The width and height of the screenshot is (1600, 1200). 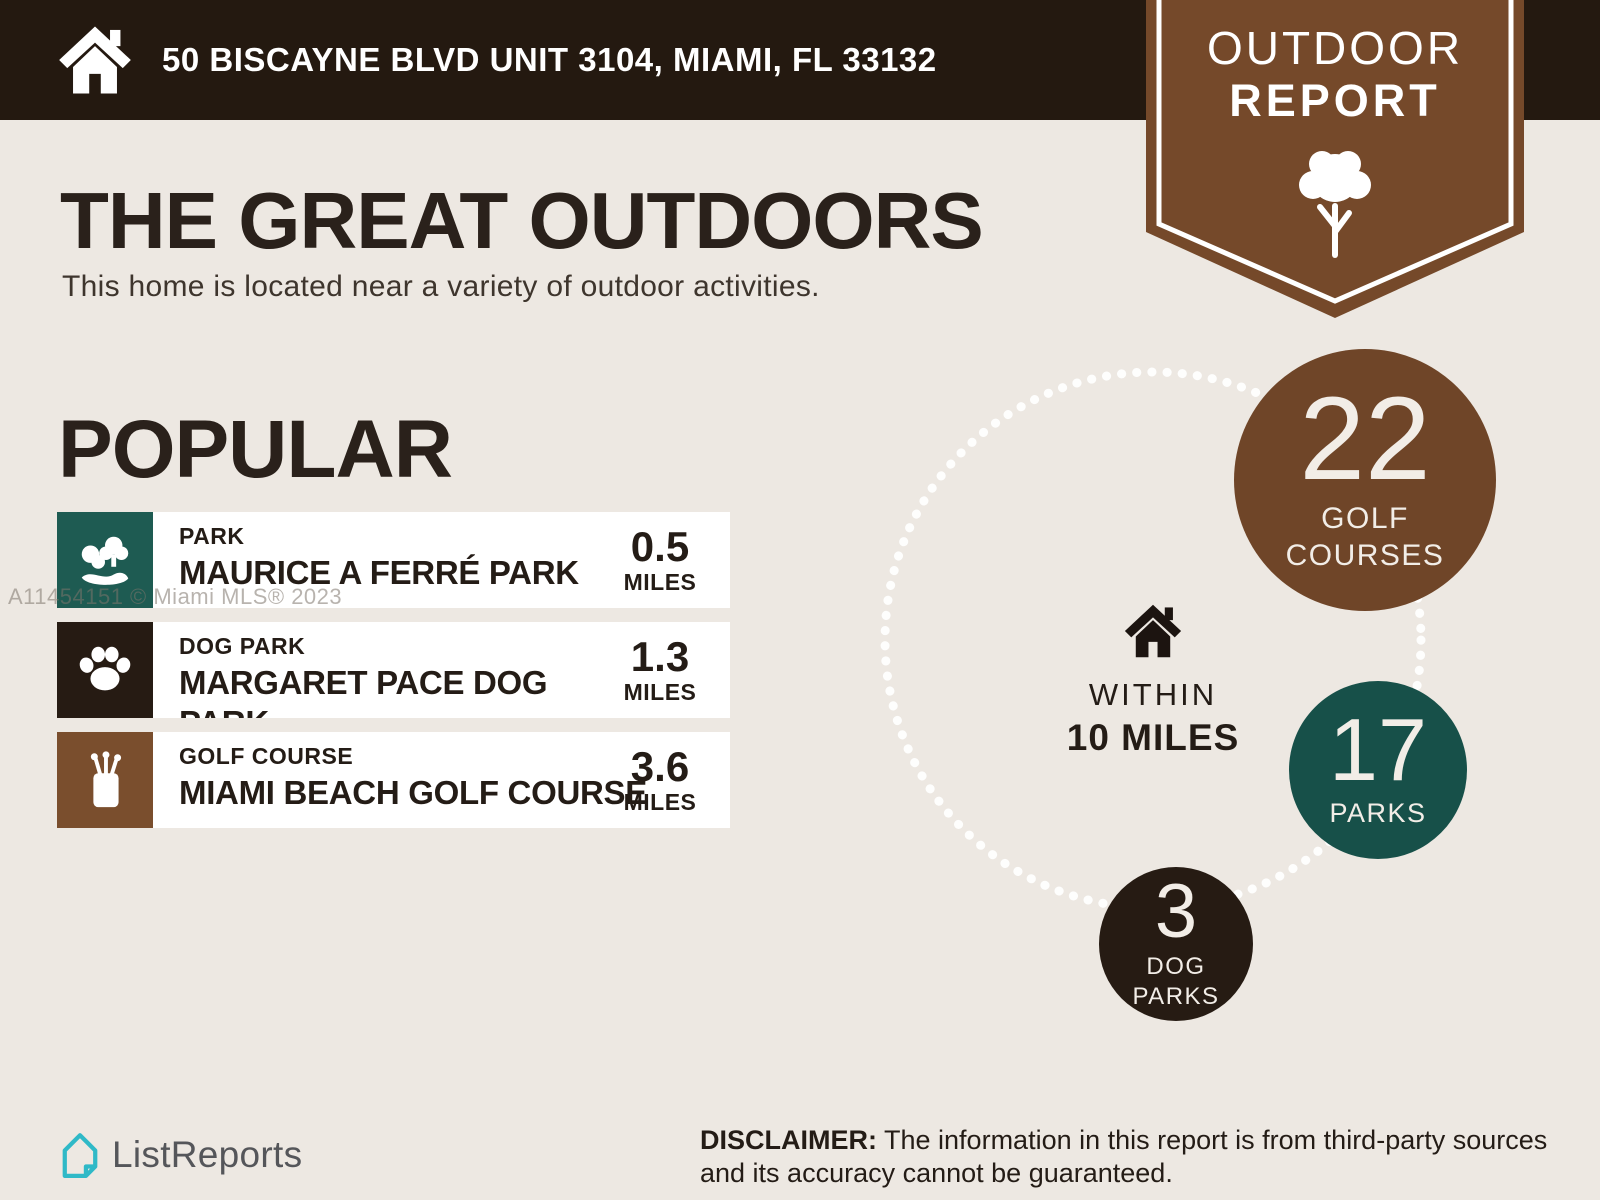 What do you see at coordinates (1153, 694) in the screenshot?
I see `within-label: WITHIN` at bounding box center [1153, 694].